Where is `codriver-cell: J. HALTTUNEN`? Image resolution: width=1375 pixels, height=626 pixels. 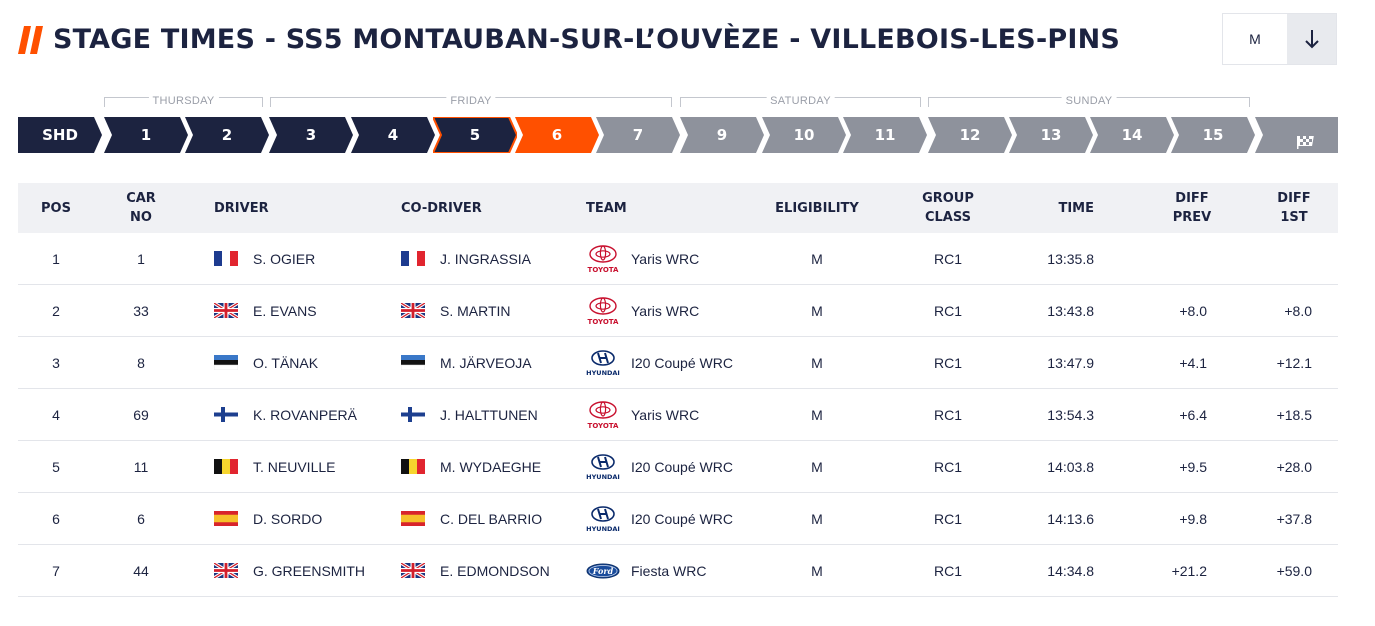
codriver-cell: J. HALTTUNEN is located at coordinates (469, 414).